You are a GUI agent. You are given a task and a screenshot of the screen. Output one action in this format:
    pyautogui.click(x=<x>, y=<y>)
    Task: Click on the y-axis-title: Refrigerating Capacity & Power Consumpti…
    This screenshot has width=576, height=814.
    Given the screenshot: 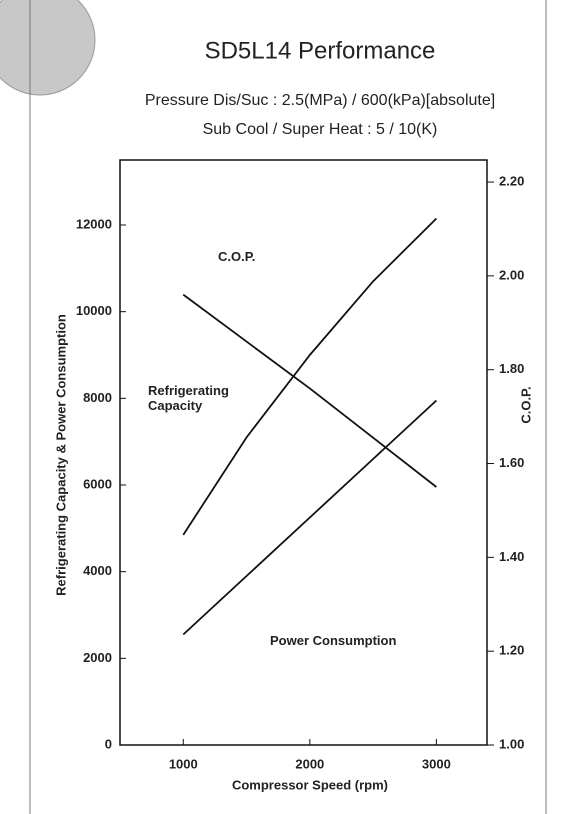 What is the action you would take?
    pyautogui.click(x=60, y=455)
    